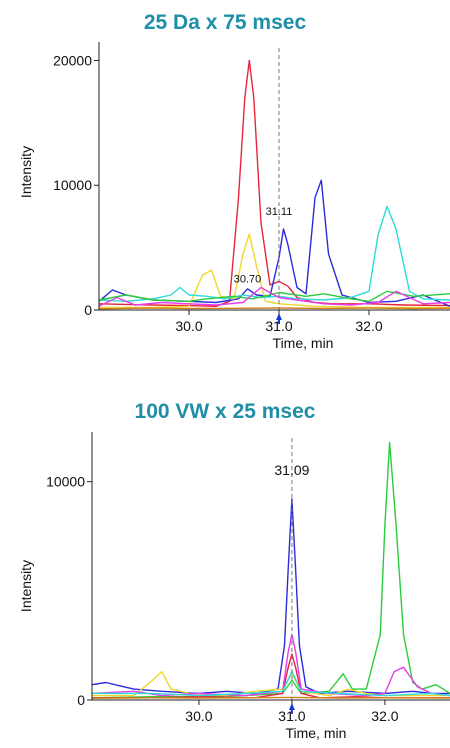  Describe the element at coordinates (225, 22) in the screenshot. I see `chart-title-top: 25 Da x 75 msec` at that location.